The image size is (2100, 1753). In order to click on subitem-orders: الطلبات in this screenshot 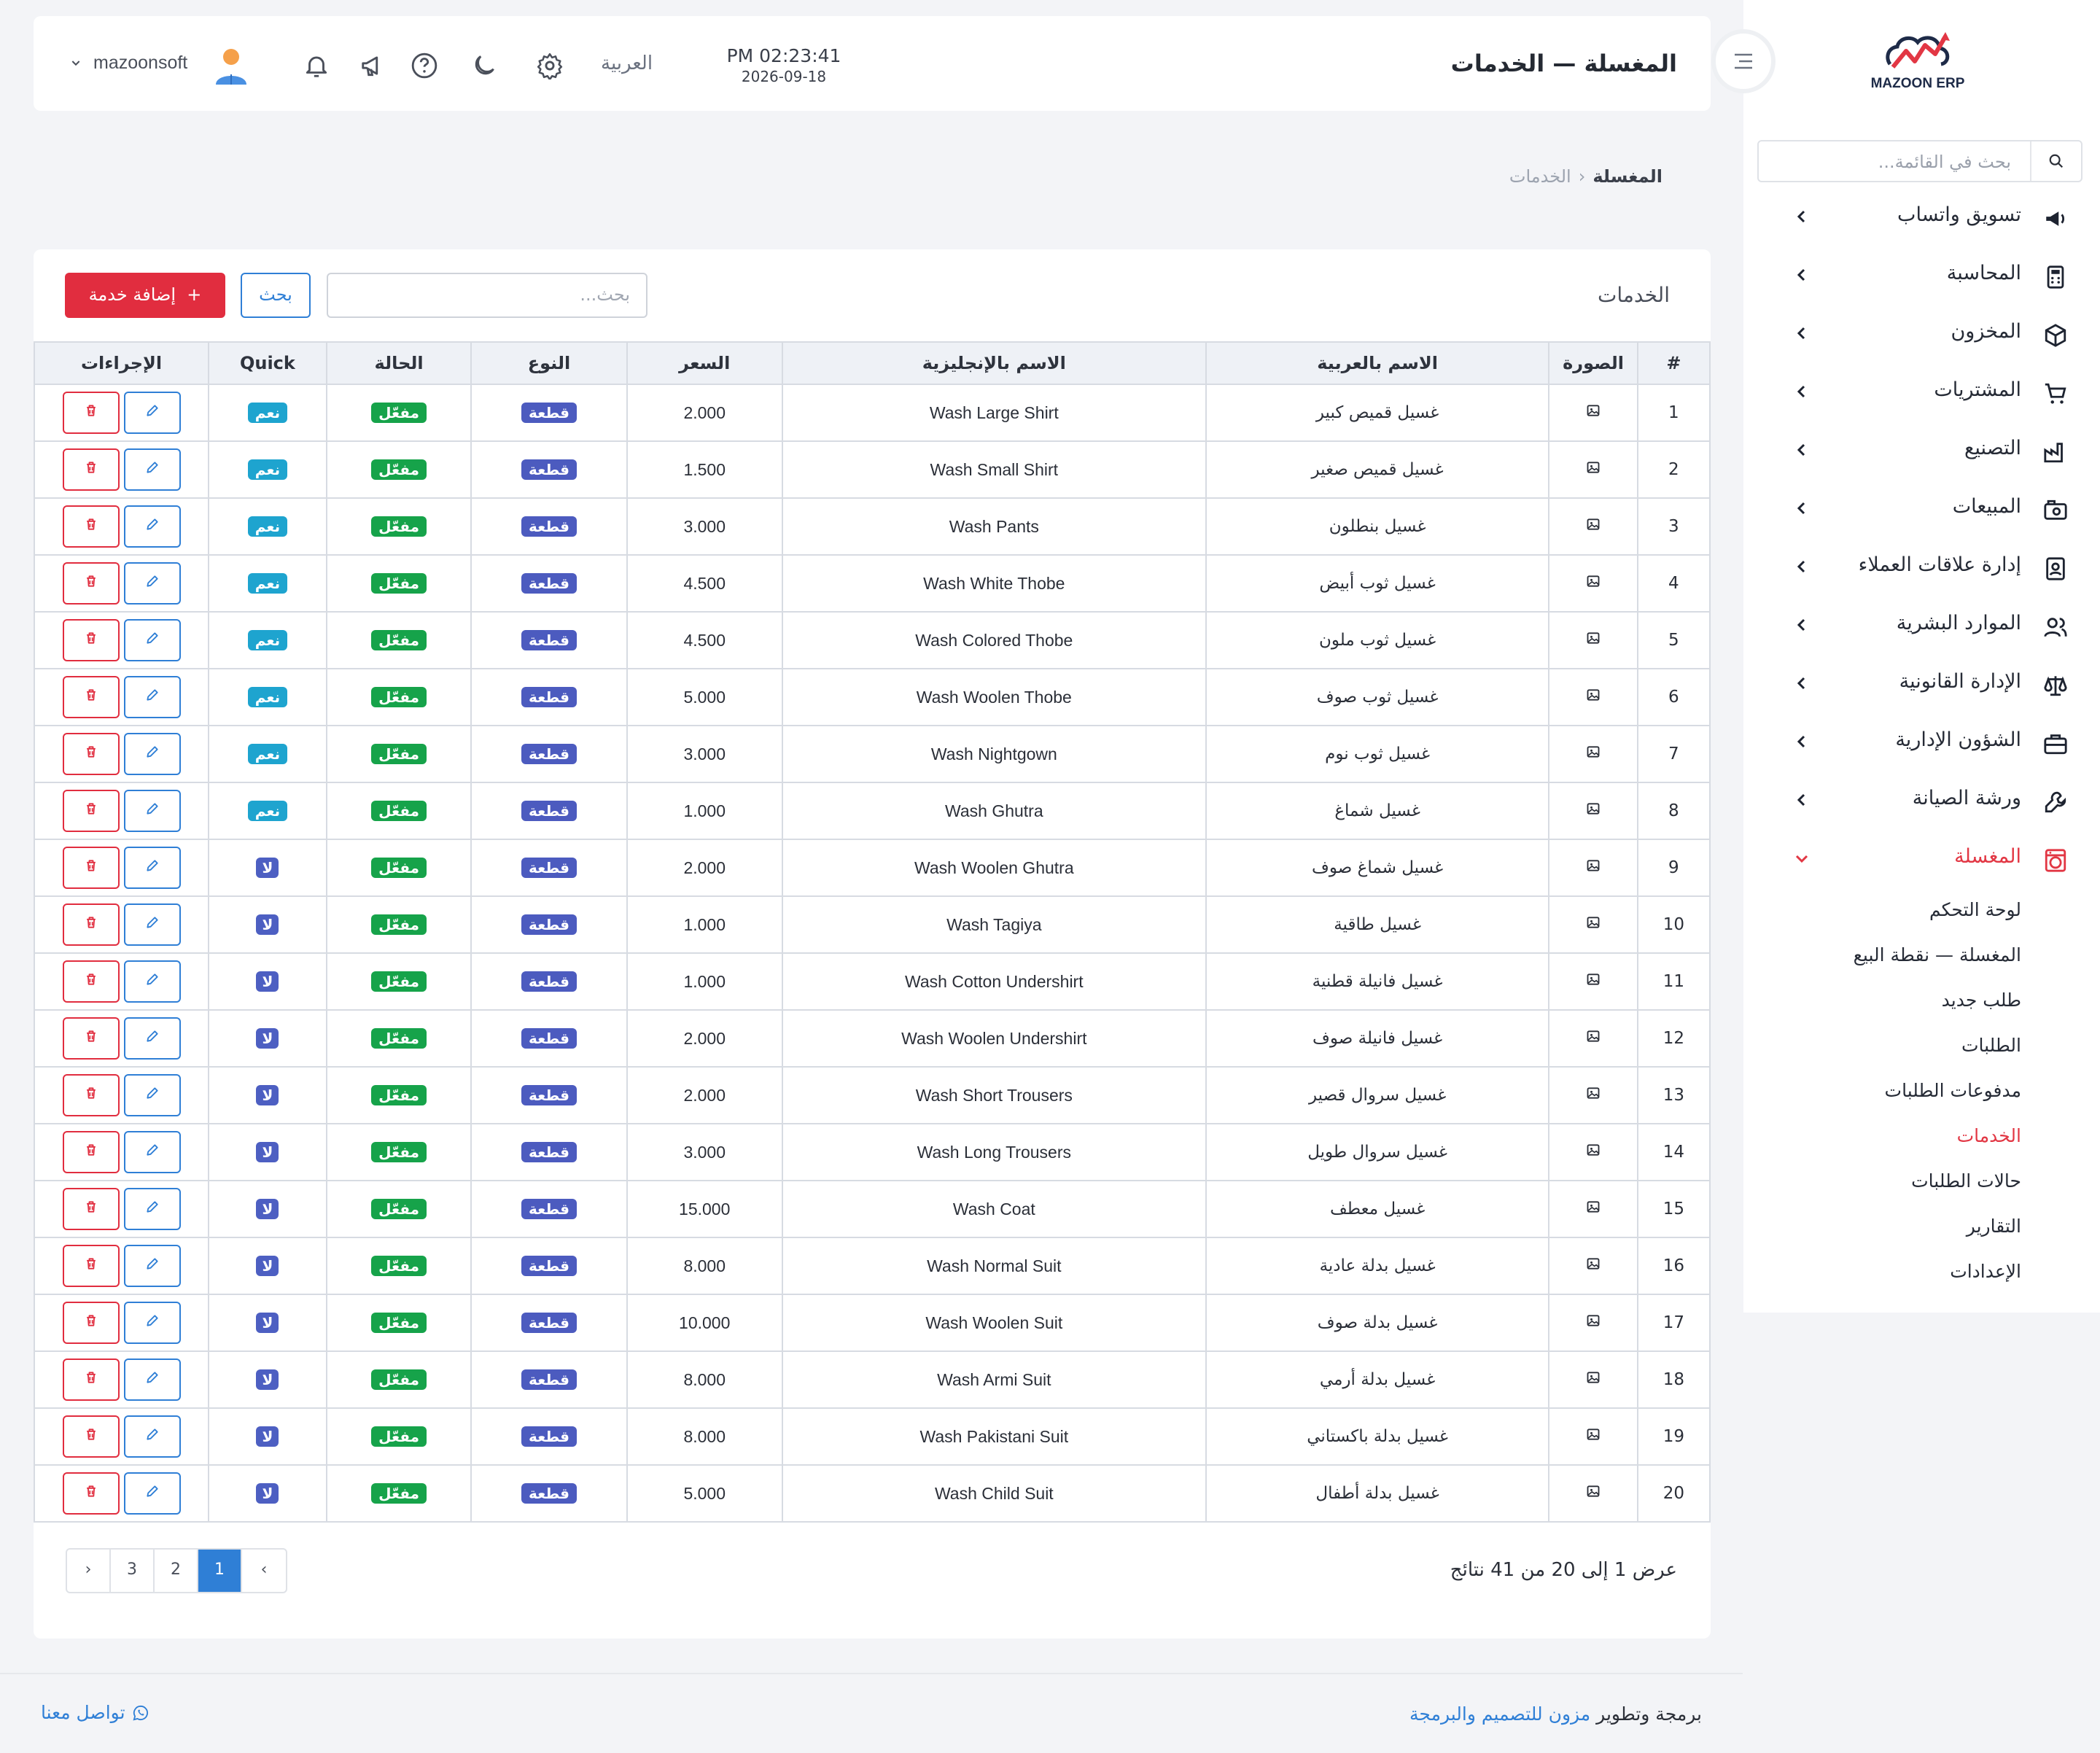, I will do `click(1921, 1047)`.